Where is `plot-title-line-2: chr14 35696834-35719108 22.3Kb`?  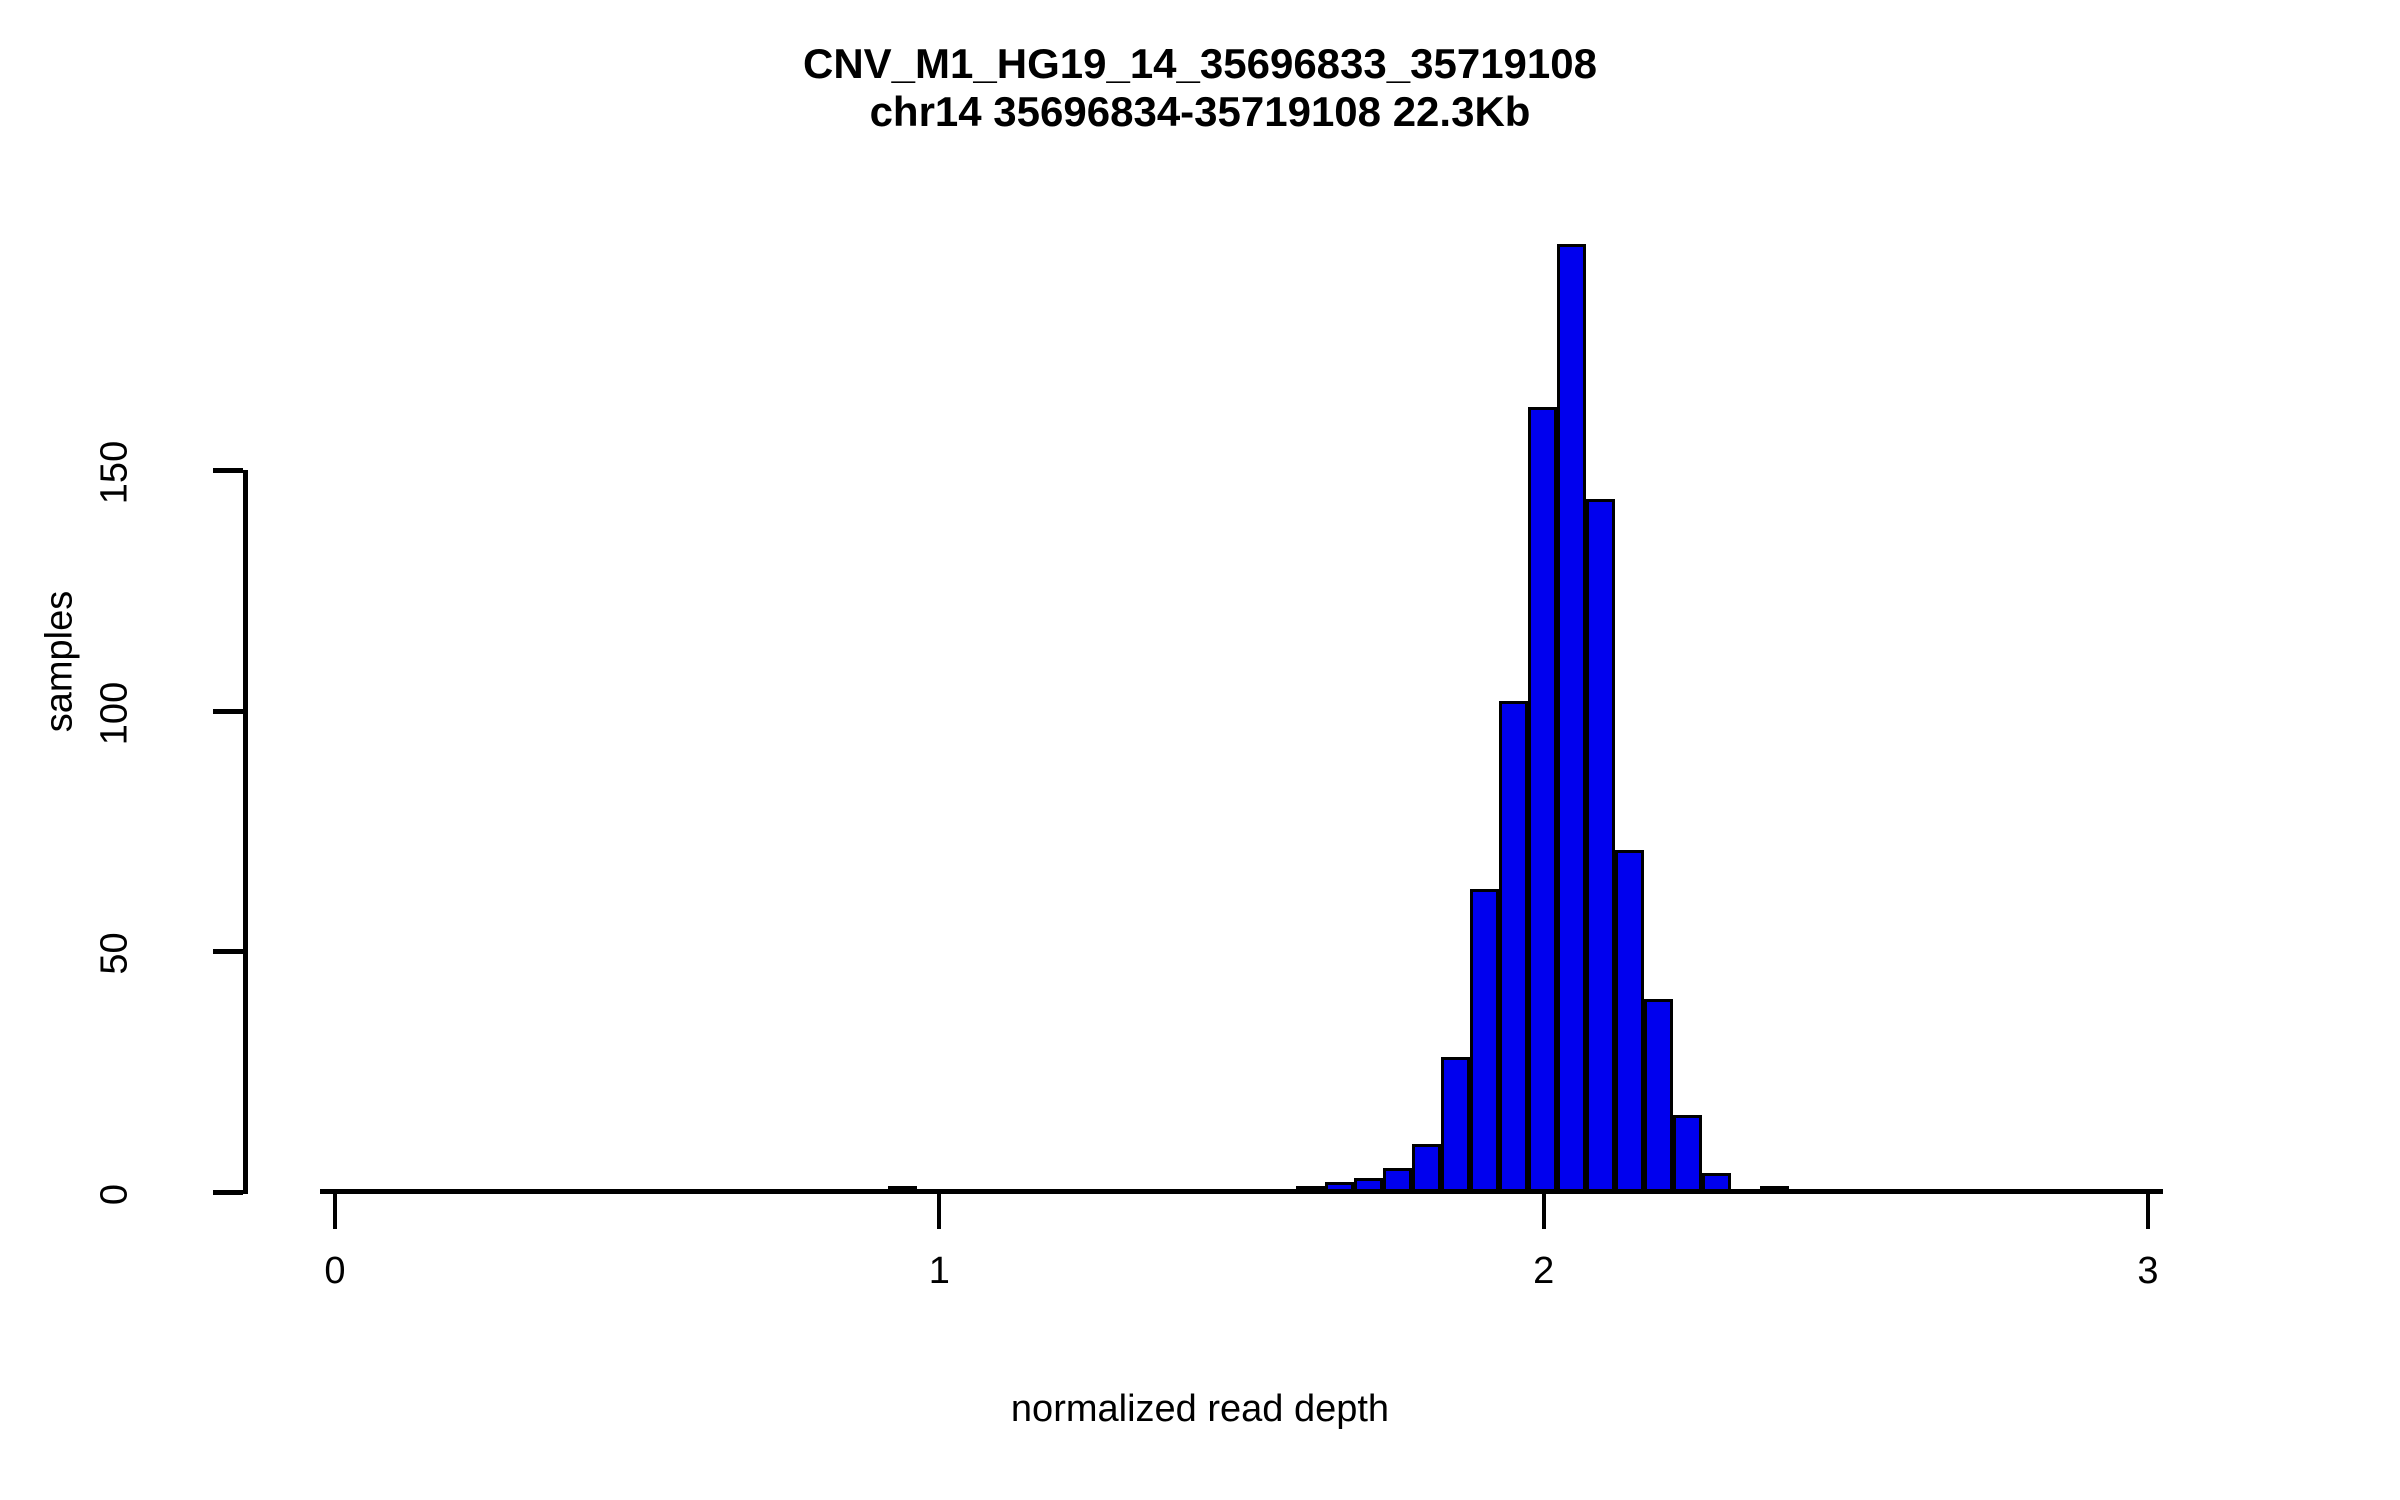 plot-title-line-2: chr14 35696834-35719108 22.3Kb is located at coordinates (1200, 111).